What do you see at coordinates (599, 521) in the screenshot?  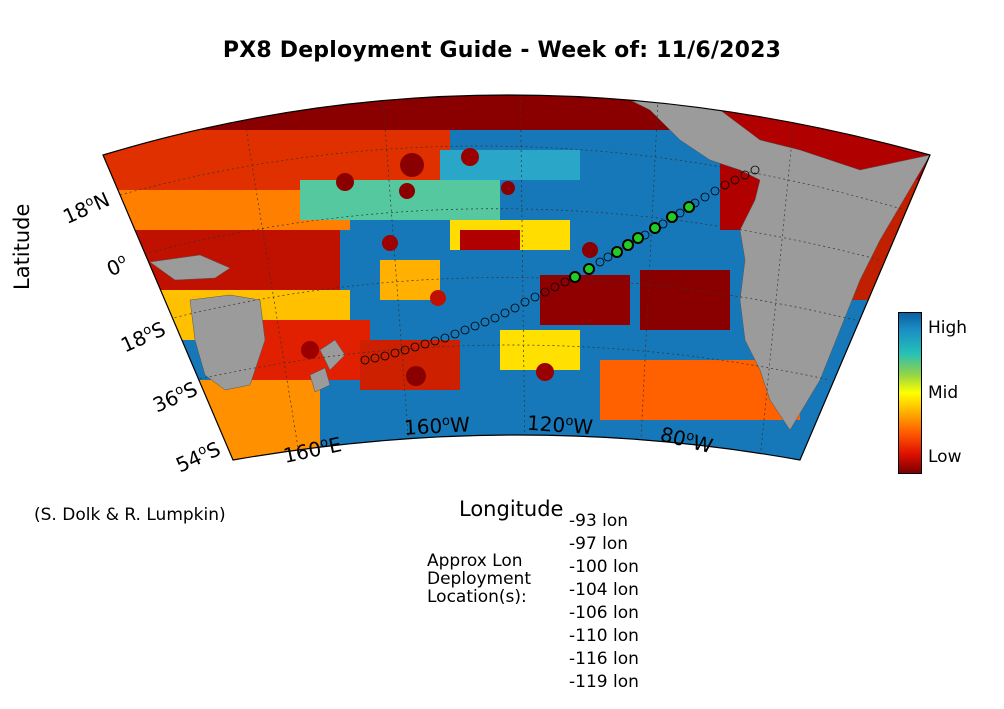 I see `lon-item: -93 lon` at bounding box center [599, 521].